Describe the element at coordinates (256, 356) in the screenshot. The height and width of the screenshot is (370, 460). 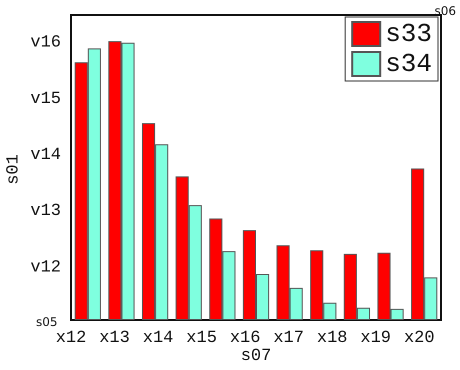
I see `x-axis-title: s07` at that location.